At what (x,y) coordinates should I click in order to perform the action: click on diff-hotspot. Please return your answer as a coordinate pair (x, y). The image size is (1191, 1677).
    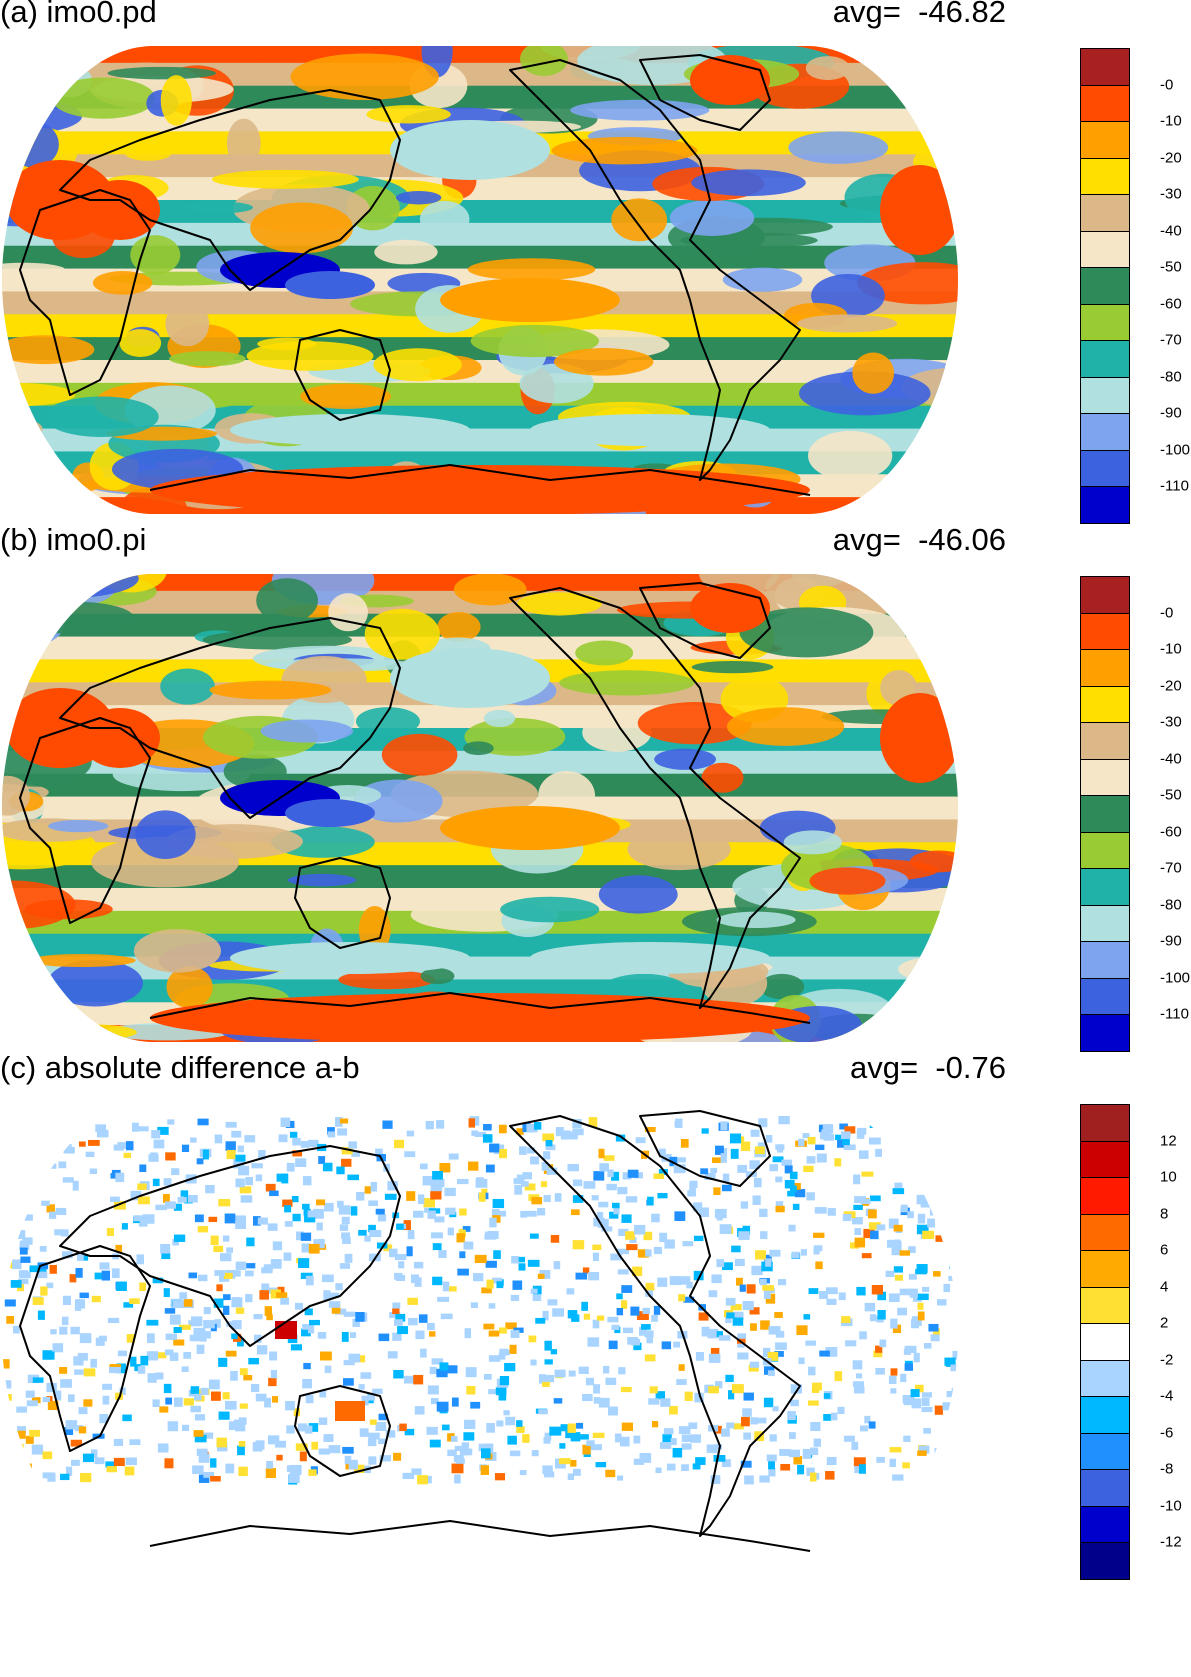
    Looking at the image, I should click on (286, 1330).